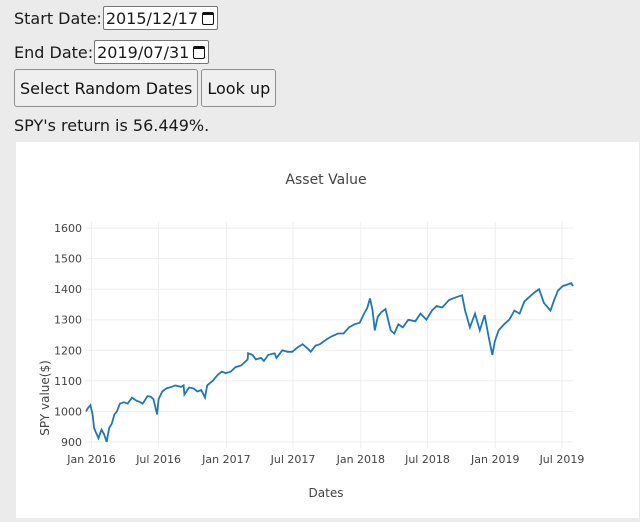 The image size is (640, 522). Describe the element at coordinates (90, 459) in the screenshot. I see `x-tick-label: Jan 2016` at that location.